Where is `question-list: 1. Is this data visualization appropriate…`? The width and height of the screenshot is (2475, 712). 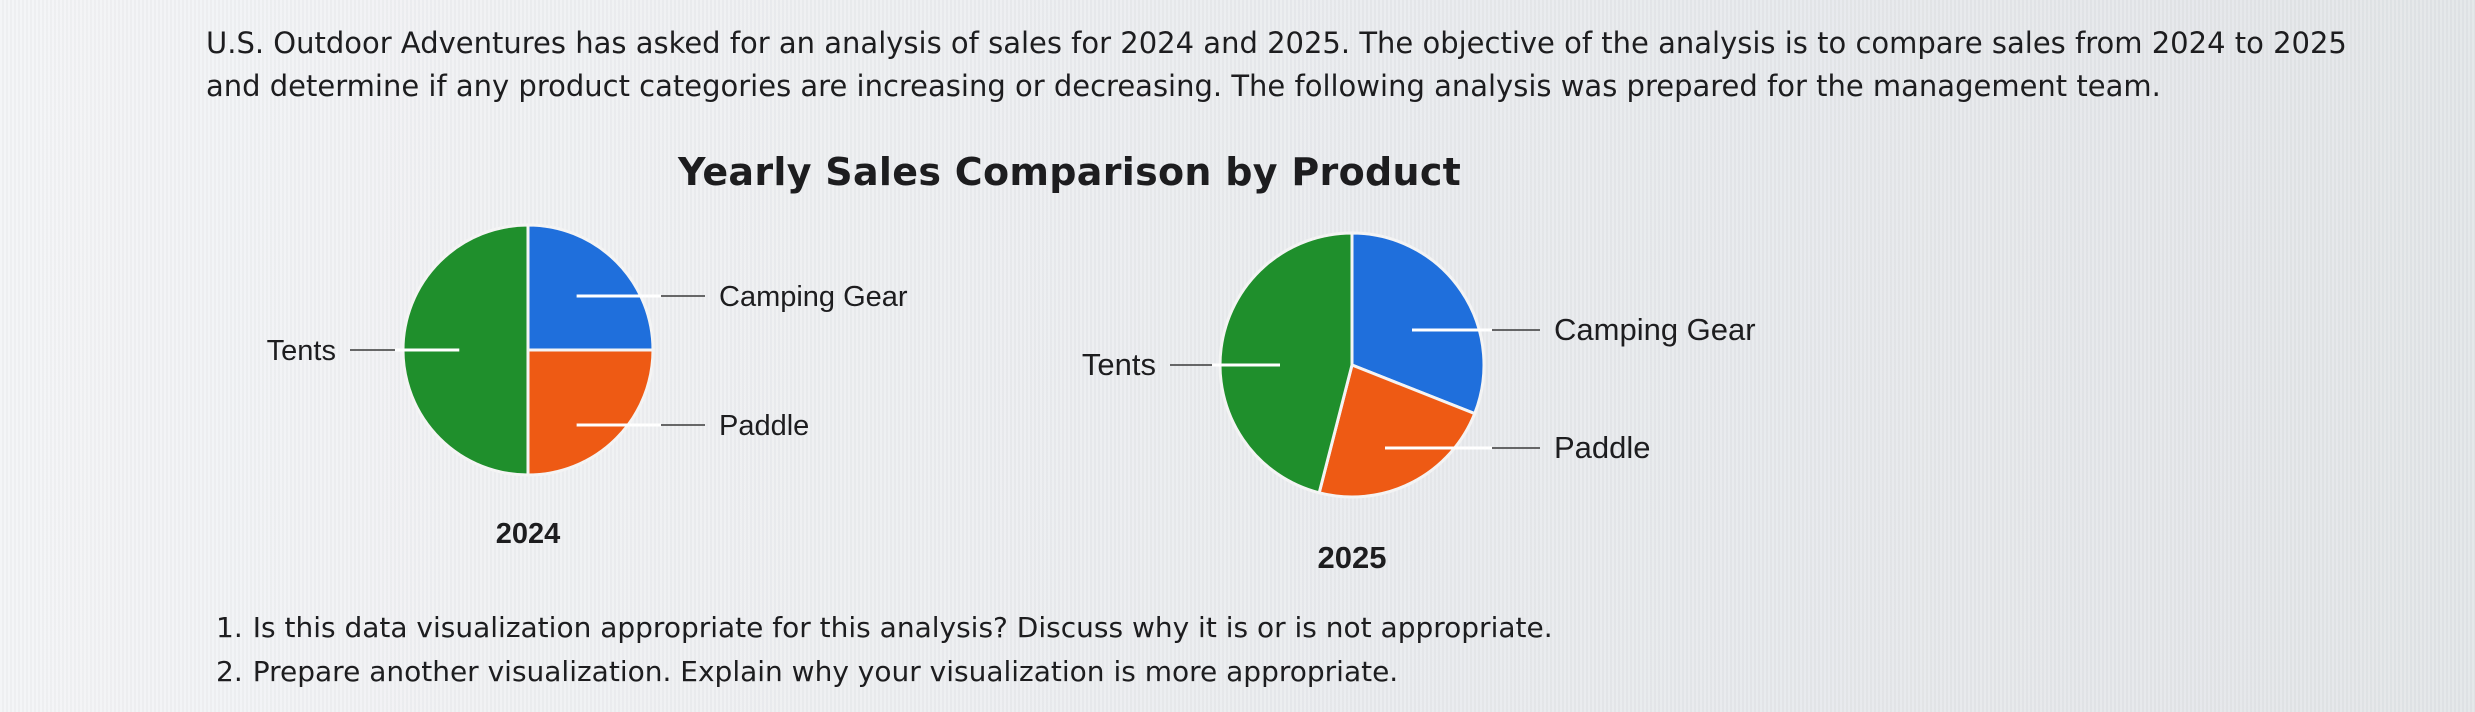 question-list: 1. Is this data visualization appropriate… is located at coordinates (884, 650).